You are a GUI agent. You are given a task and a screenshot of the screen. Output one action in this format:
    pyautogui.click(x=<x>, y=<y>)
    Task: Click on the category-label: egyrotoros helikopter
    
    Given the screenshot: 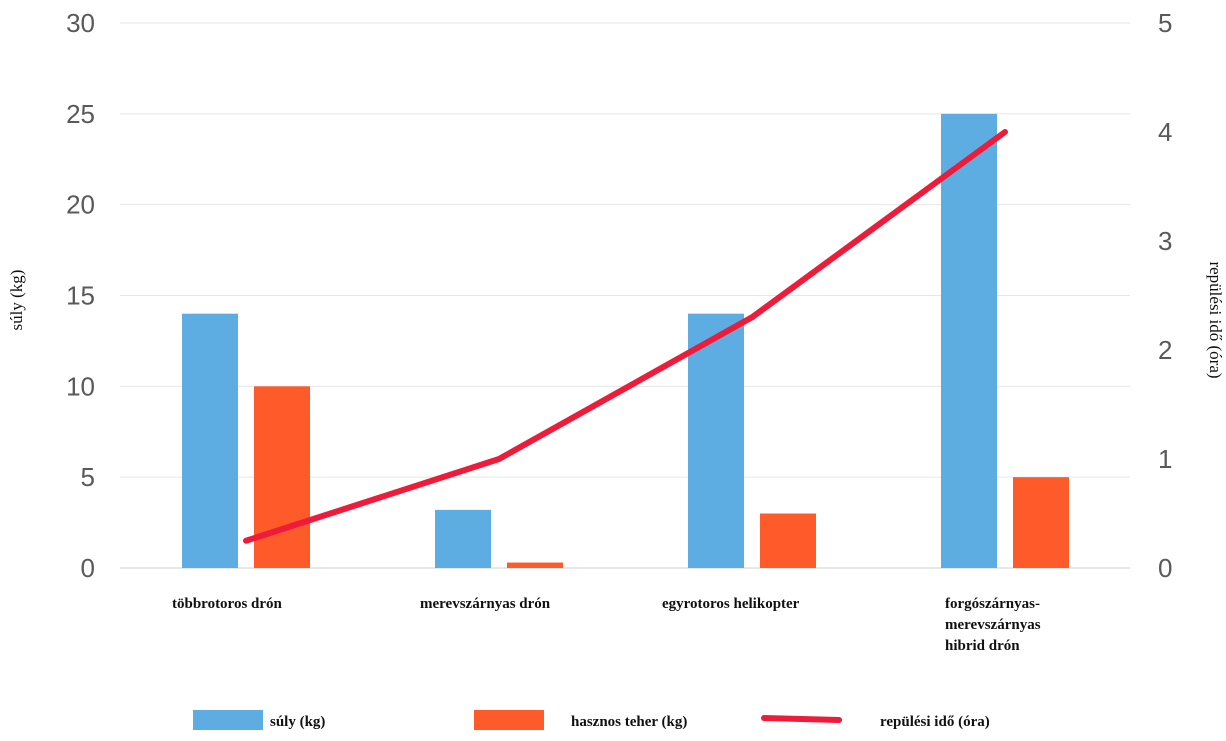 What is the action you would take?
    pyautogui.click(x=731, y=604)
    